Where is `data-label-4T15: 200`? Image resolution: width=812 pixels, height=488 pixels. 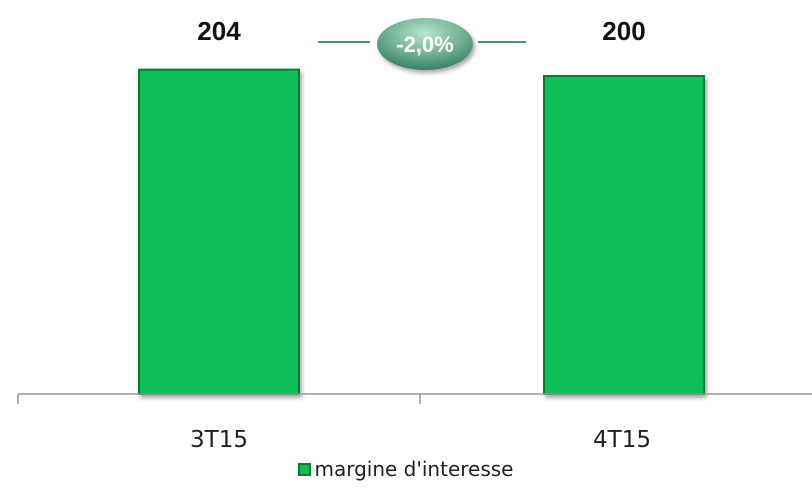
data-label-4T15: 200 is located at coordinates (623, 31).